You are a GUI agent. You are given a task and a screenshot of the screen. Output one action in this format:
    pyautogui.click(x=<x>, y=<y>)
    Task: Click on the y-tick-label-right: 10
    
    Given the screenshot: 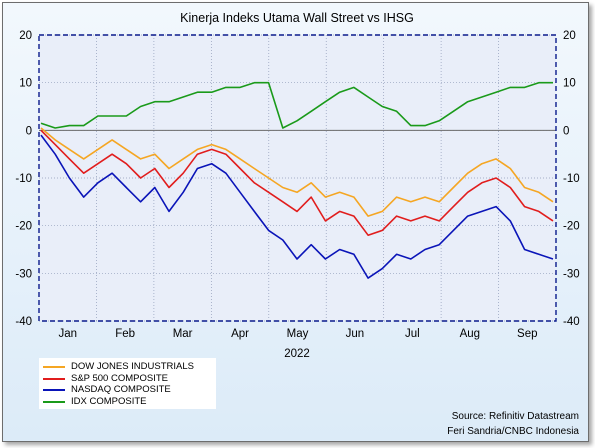 What is the action you would take?
    pyautogui.click(x=569, y=84)
    